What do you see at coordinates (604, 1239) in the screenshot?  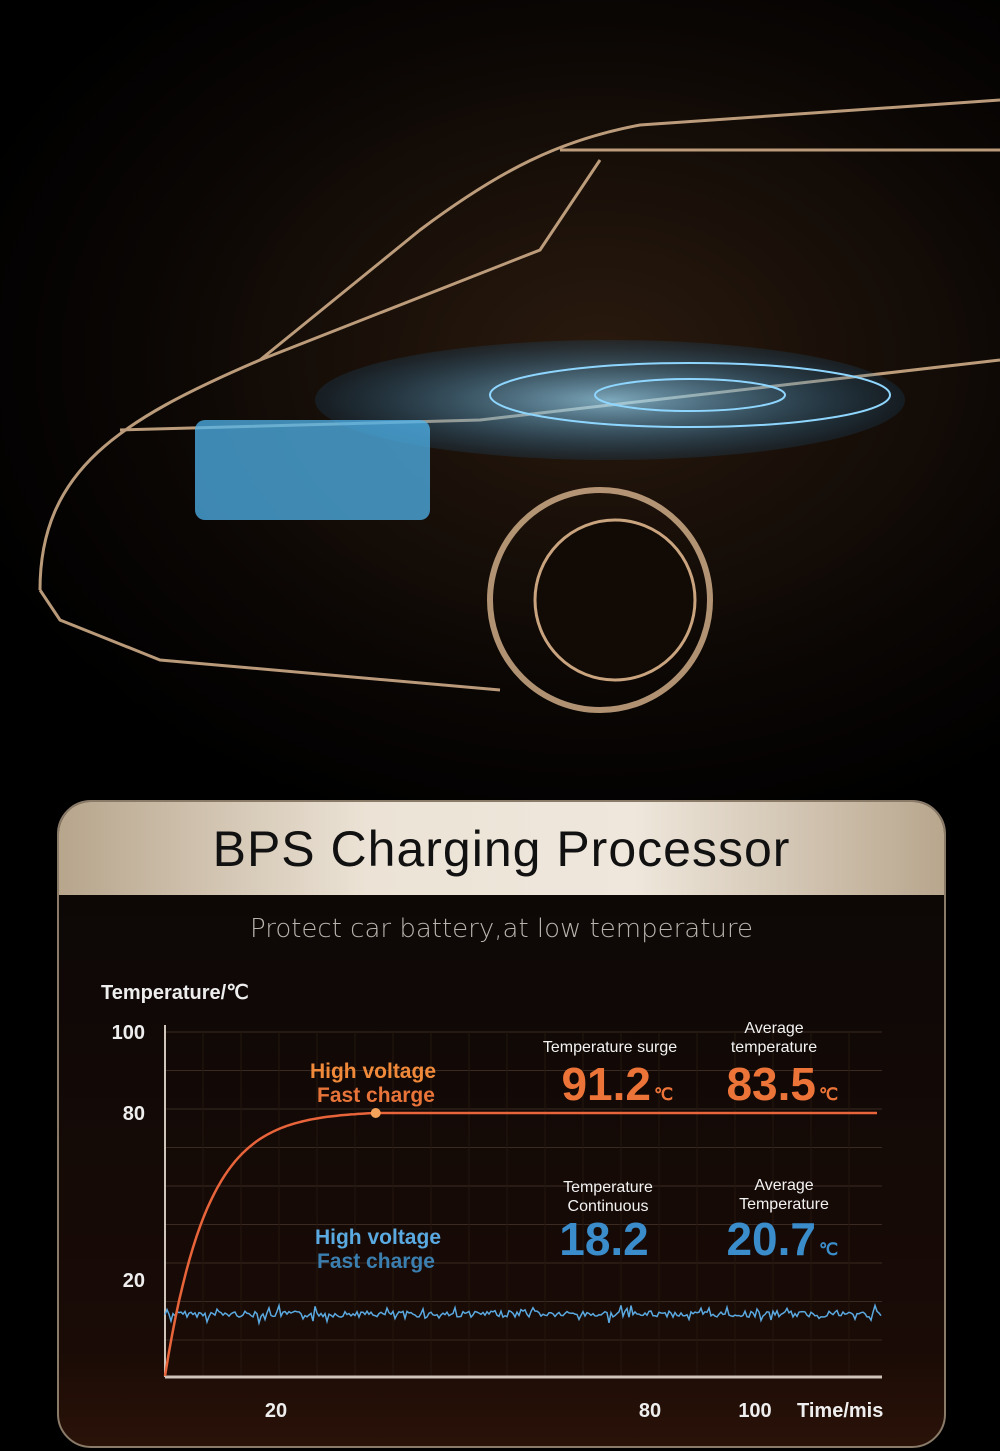 I see `cont-value: 18.2` at bounding box center [604, 1239].